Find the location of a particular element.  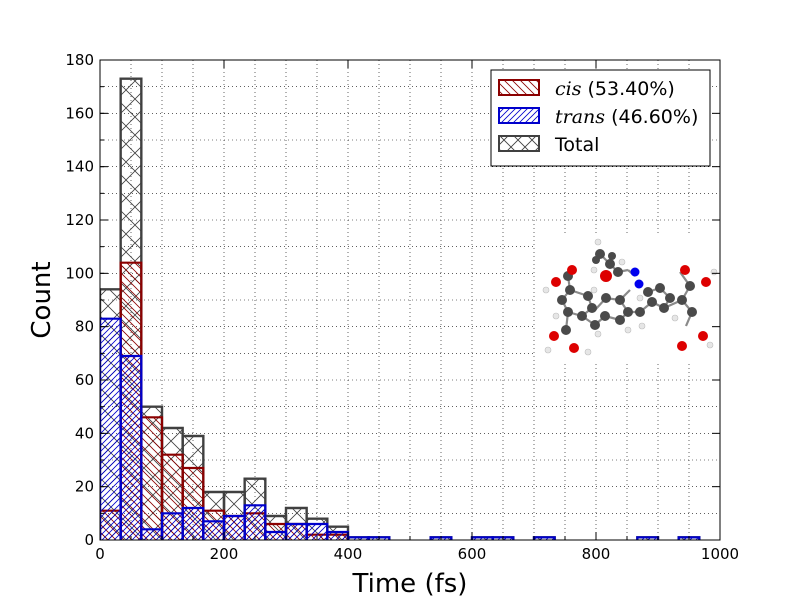

x-tick-label: 400 is located at coordinates (348, 554).